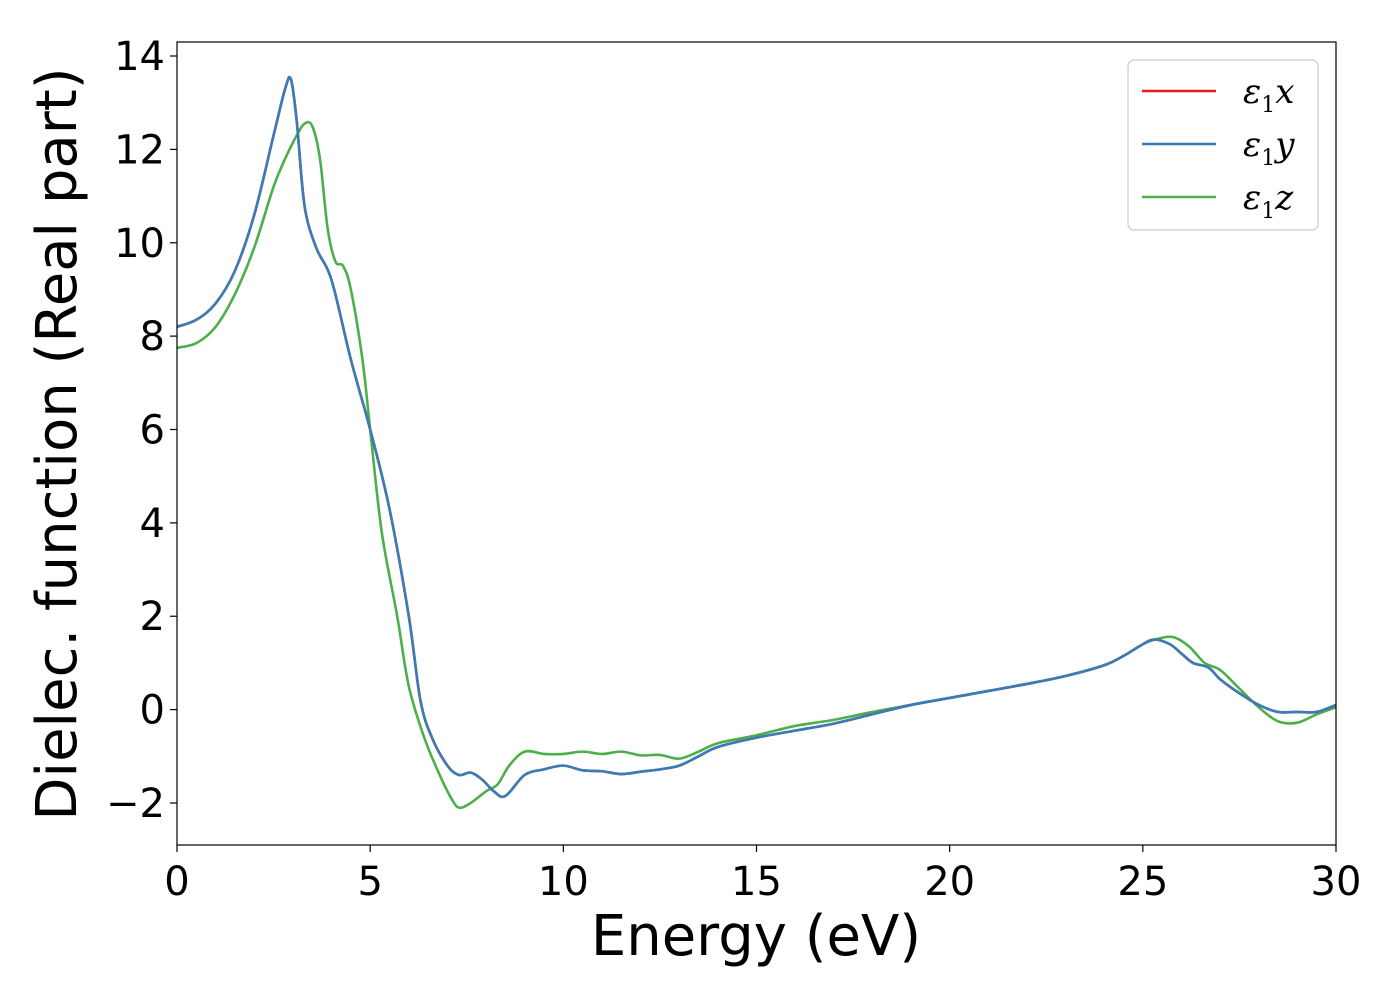 The height and width of the screenshot is (1000, 1400). I want to click on legend-label-y: ε1y, so click(1269, 148).